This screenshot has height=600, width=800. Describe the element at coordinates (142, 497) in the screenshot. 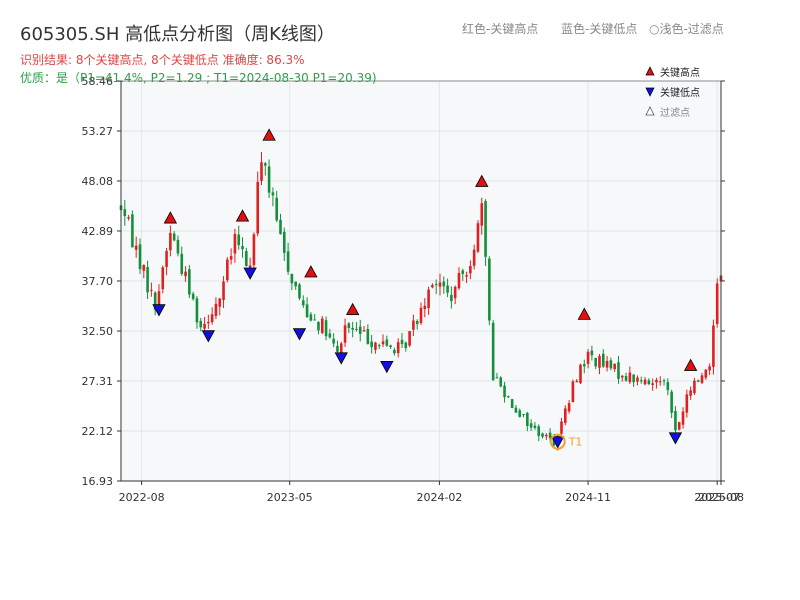

I see `x-tick-label: 2022-08` at that location.